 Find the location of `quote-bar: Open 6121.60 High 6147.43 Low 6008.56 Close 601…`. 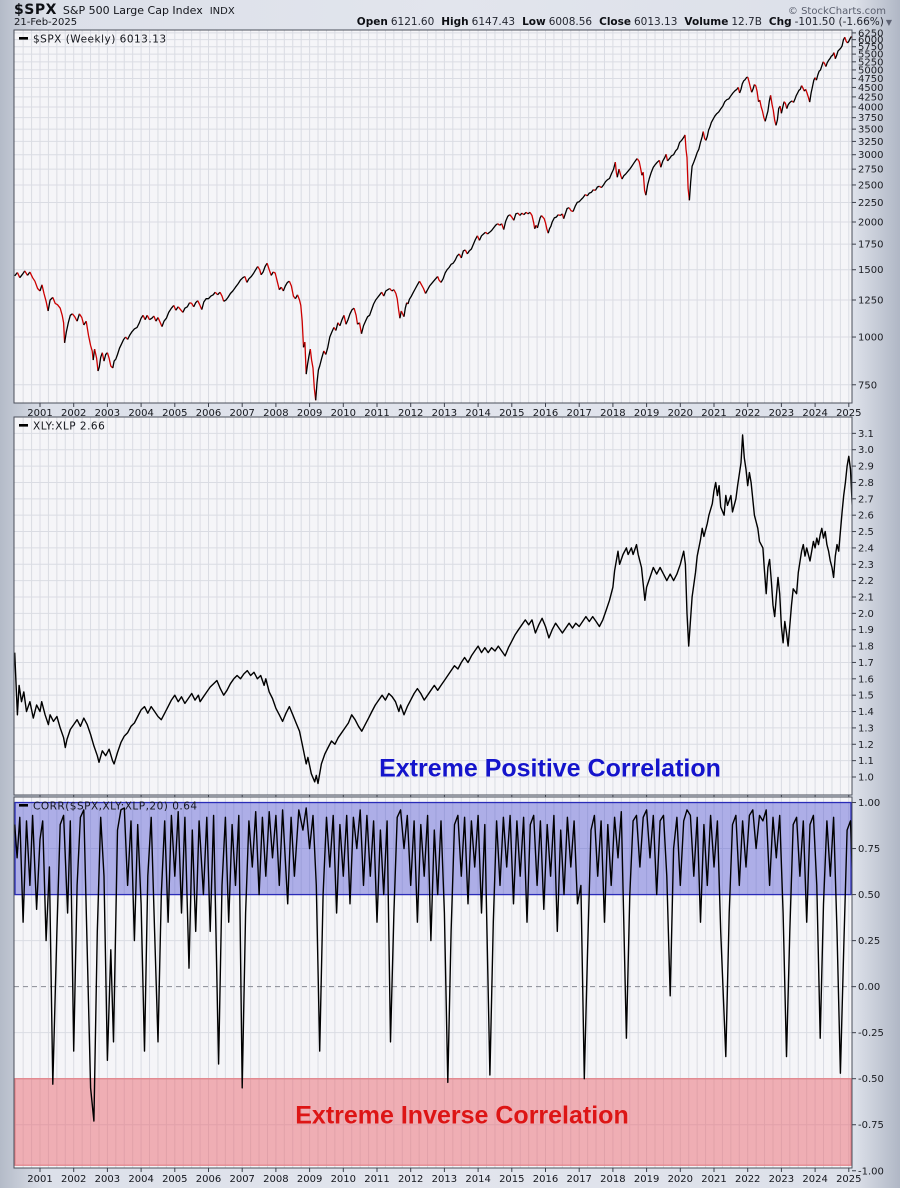

quote-bar: Open 6121.60 High 6147.43 Low 6008.56 Close 601… is located at coordinates (621, 22).